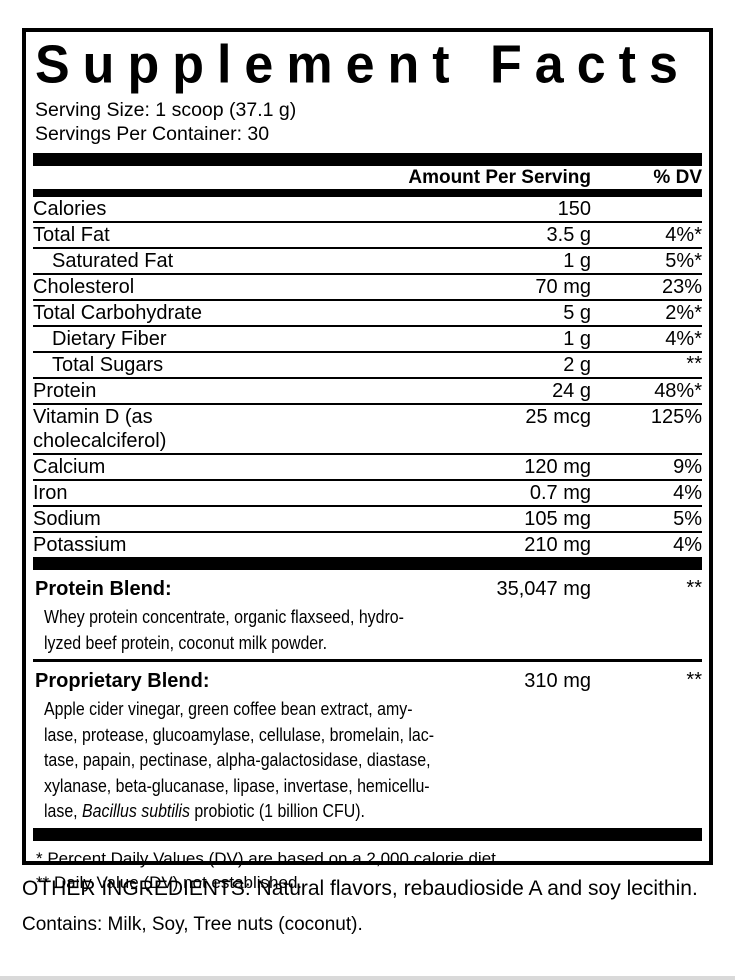  What do you see at coordinates (367, 193) in the screenshot?
I see `header-separator-bar` at bounding box center [367, 193].